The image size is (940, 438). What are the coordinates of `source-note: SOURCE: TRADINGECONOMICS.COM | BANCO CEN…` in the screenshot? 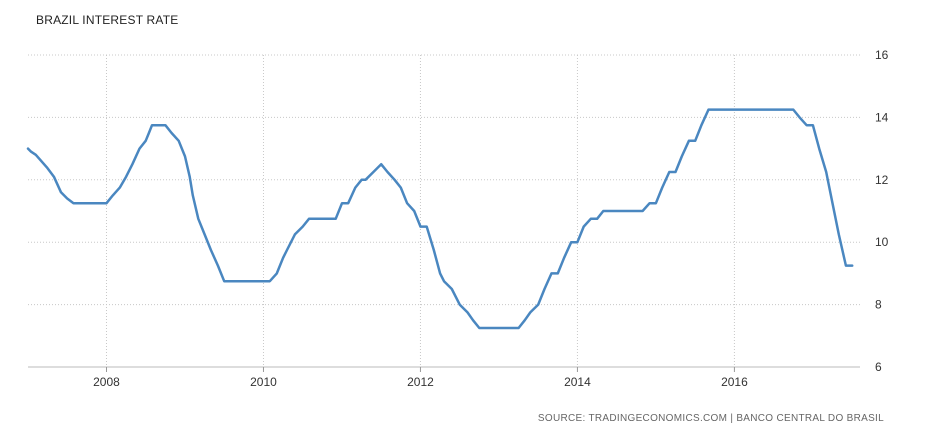 It's located at (710, 418).